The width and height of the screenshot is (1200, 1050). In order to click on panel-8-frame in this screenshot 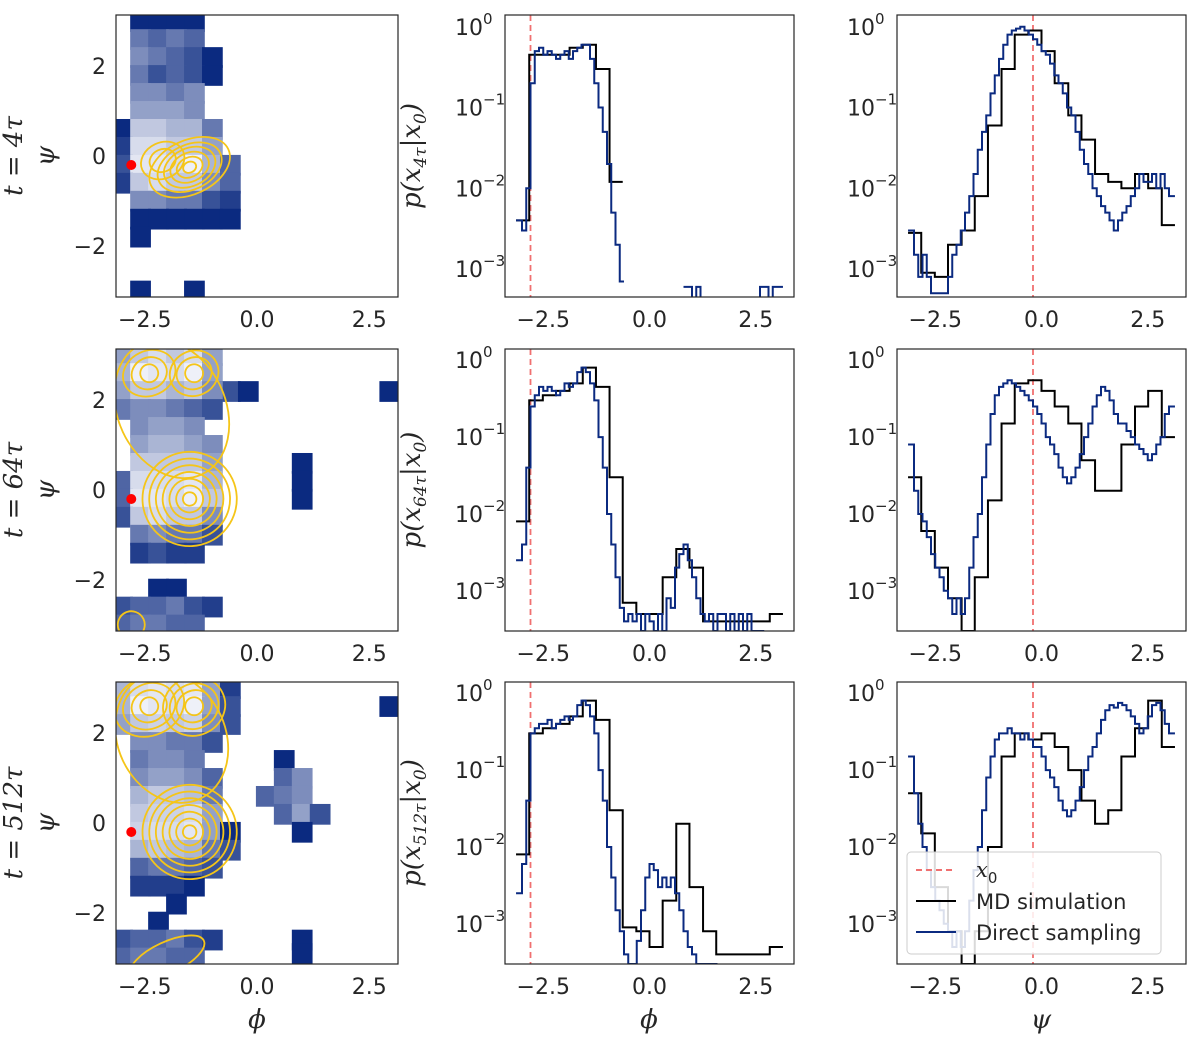, I will do `click(1041, 823)`.